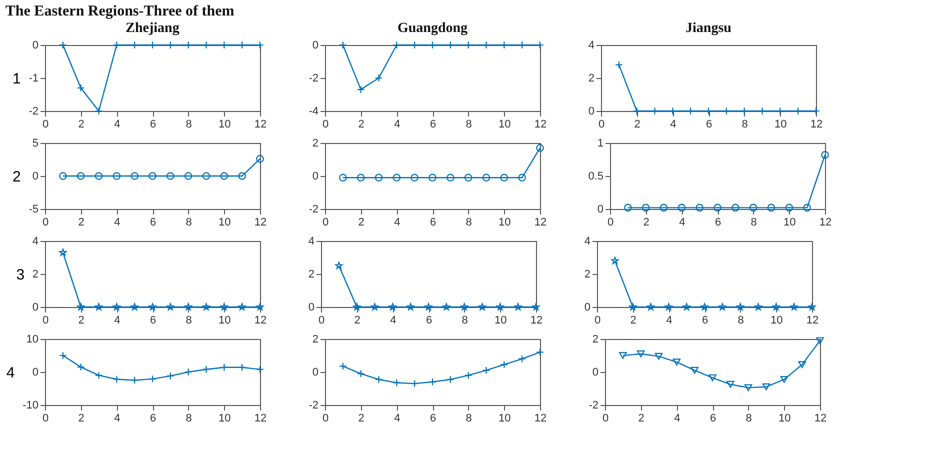 The height and width of the screenshot is (471, 931). Describe the element at coordinates (313, 112) in the screenshot. I see `y-tick-label: -4` at that location.